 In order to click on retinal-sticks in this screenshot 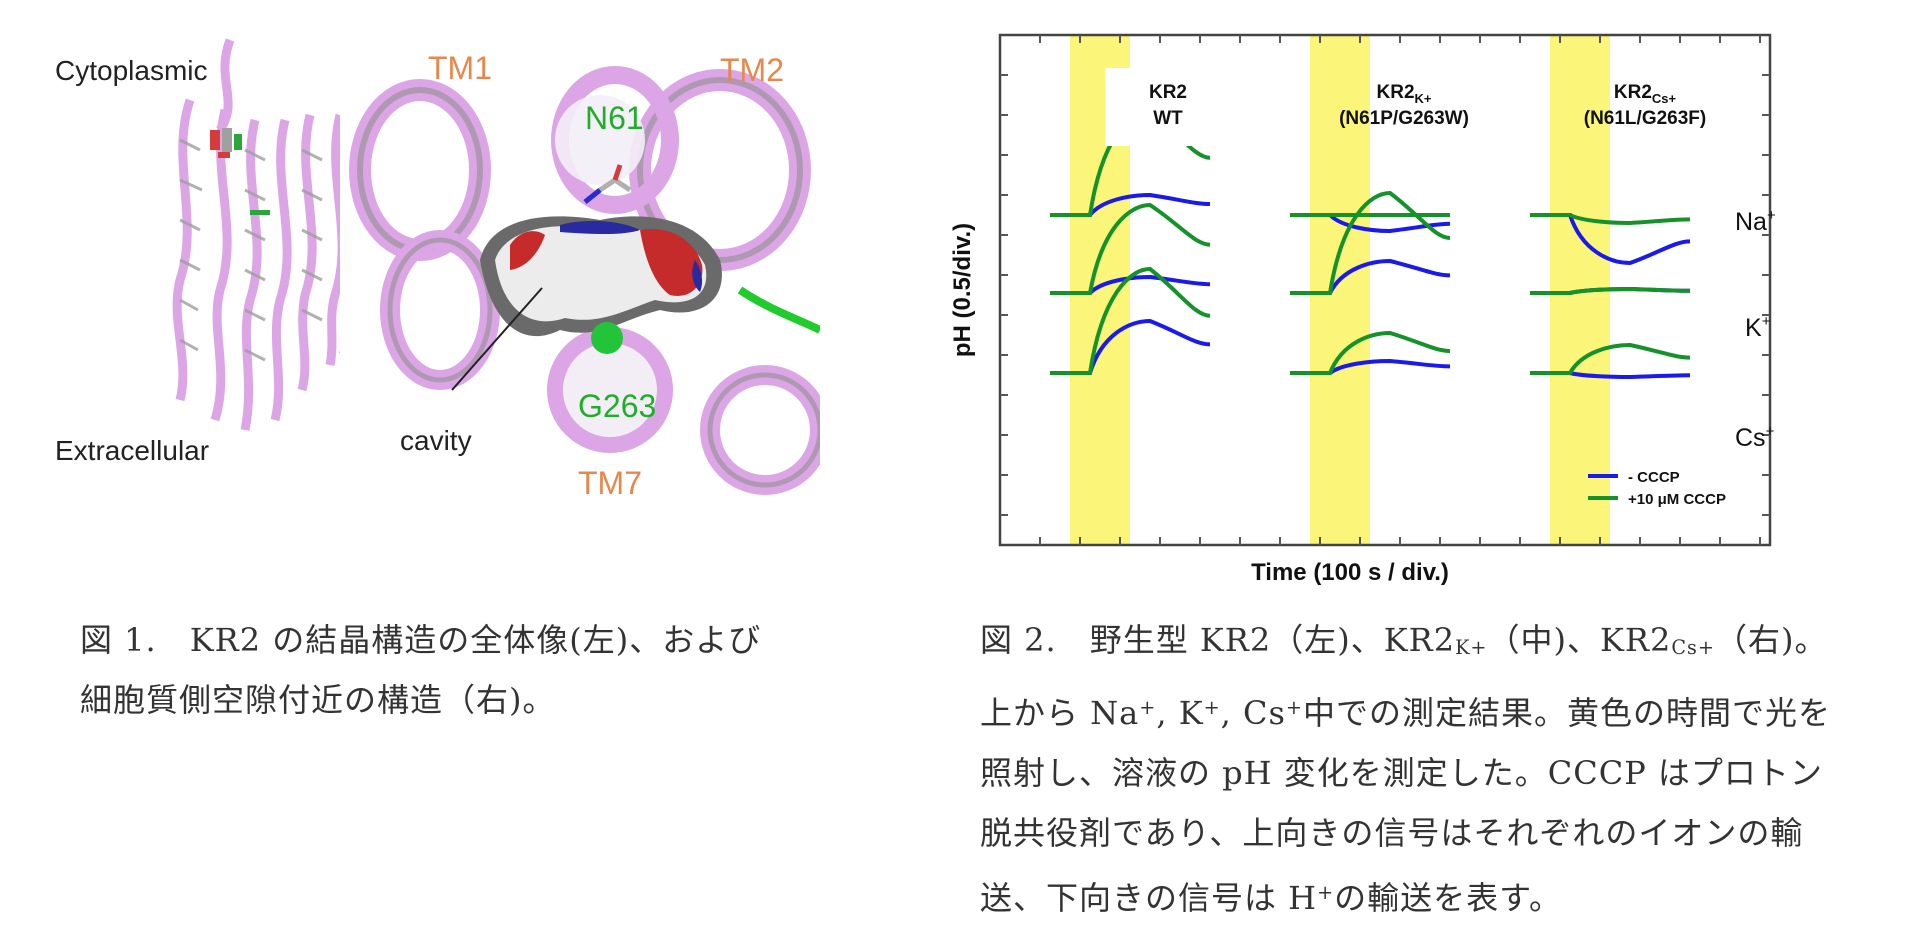, I will do `click(240, 171)`.